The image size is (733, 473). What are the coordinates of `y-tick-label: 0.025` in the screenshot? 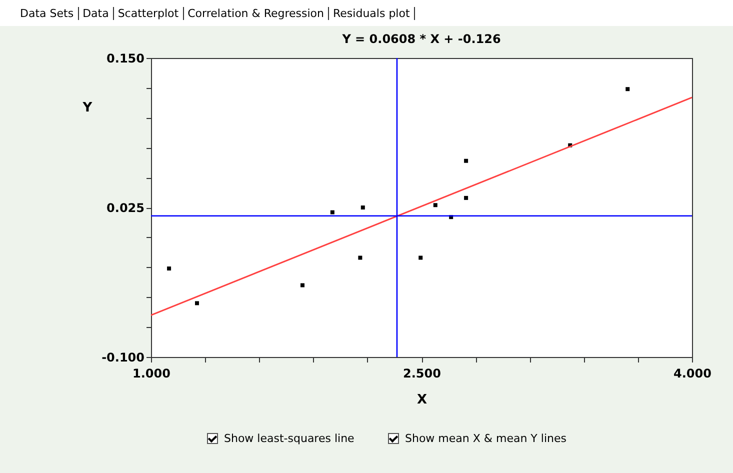 It's located at (125, 208).